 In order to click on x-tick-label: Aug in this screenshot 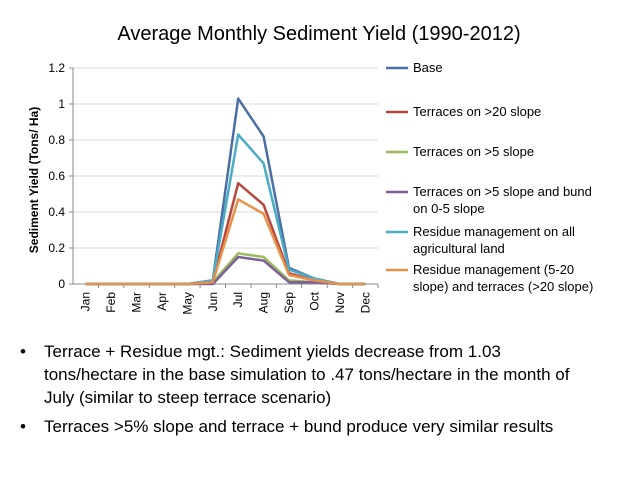, I will do `click(264, 302)`.